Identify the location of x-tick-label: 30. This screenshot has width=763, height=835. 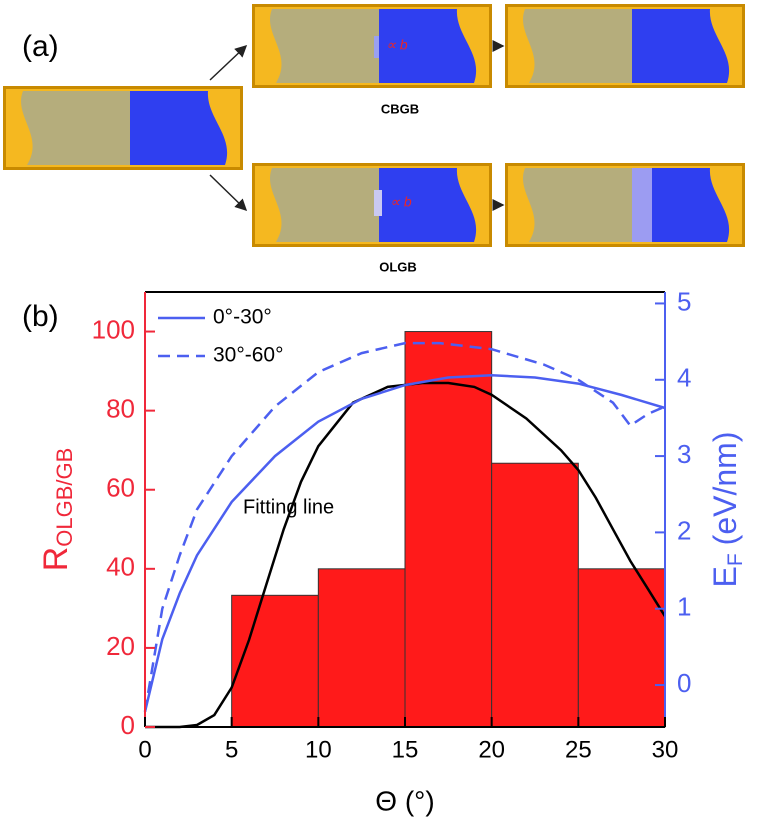
(665, 749).